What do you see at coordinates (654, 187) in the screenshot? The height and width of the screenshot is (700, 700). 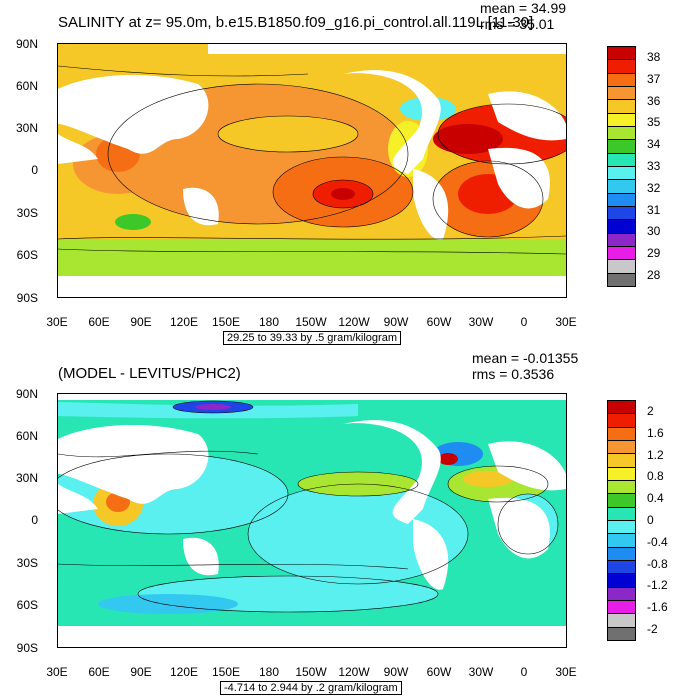 I see `colorbar-label: 32` at bounding box center [654, 187].